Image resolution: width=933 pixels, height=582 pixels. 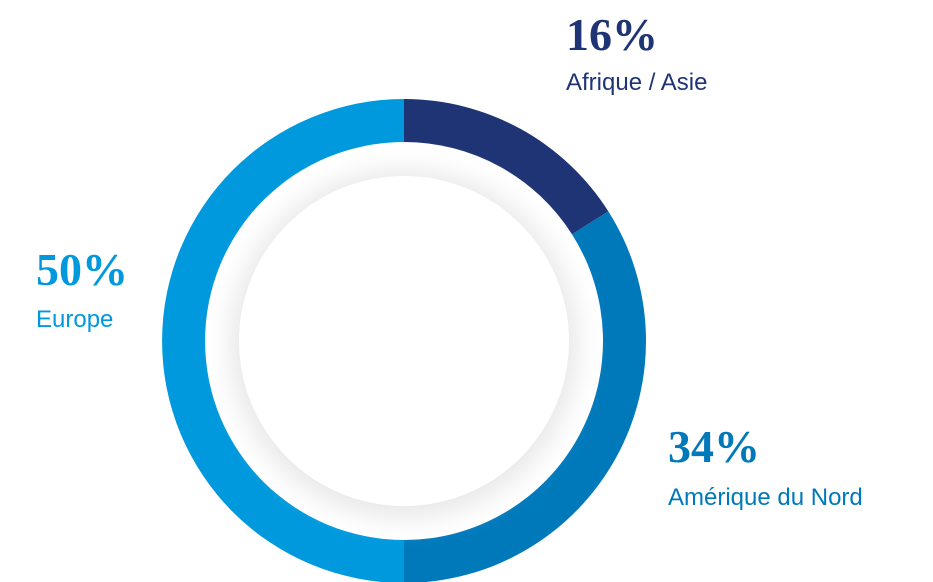 I want to click on category-label: Afrique / Asie, so click(x=636, y=82).